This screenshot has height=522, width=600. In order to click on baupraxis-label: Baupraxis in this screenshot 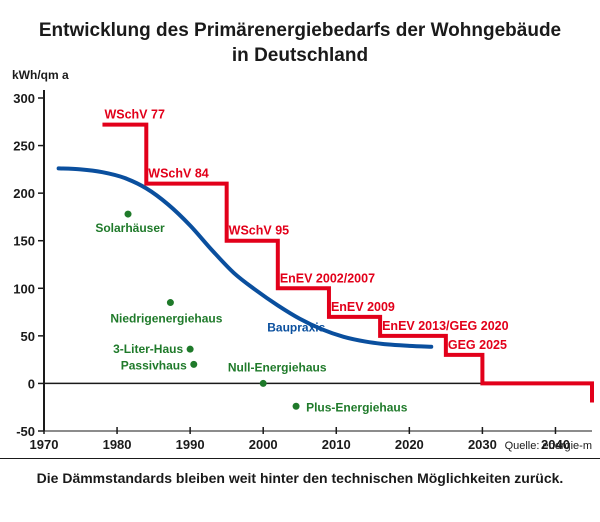, I will do `click(296, 327)`.